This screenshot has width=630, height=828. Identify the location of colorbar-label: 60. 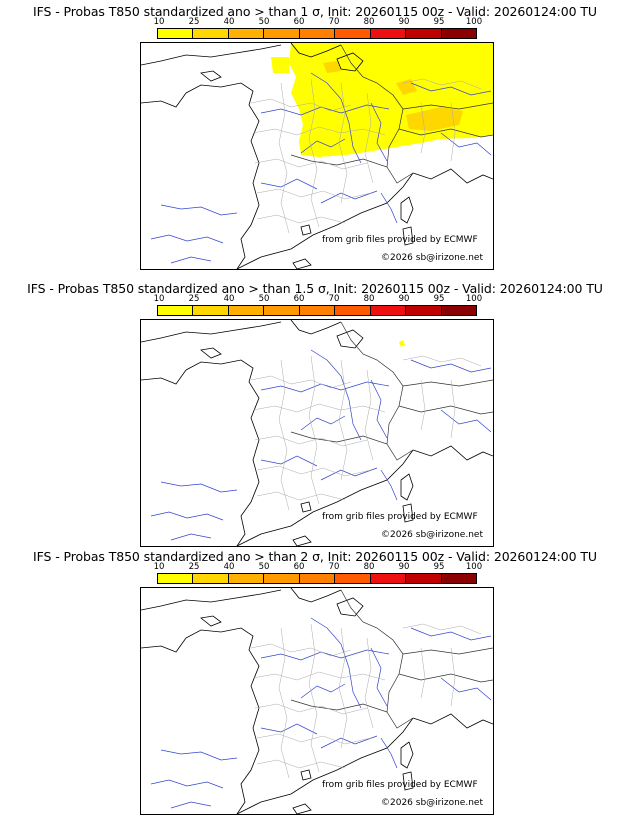
(299, 299).